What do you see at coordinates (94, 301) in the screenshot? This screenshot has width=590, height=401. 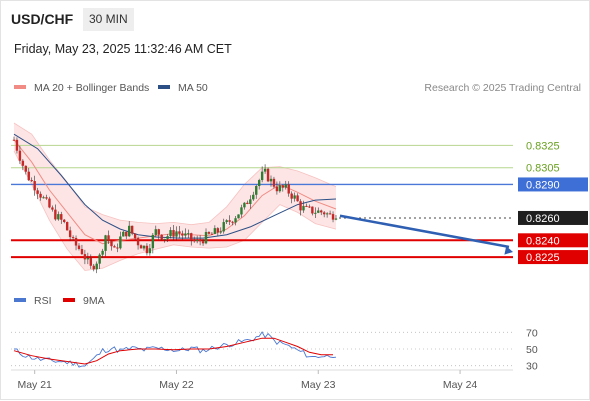 I see `rsi-legend-label-2: 9MA` at bounding box center [94, 301].